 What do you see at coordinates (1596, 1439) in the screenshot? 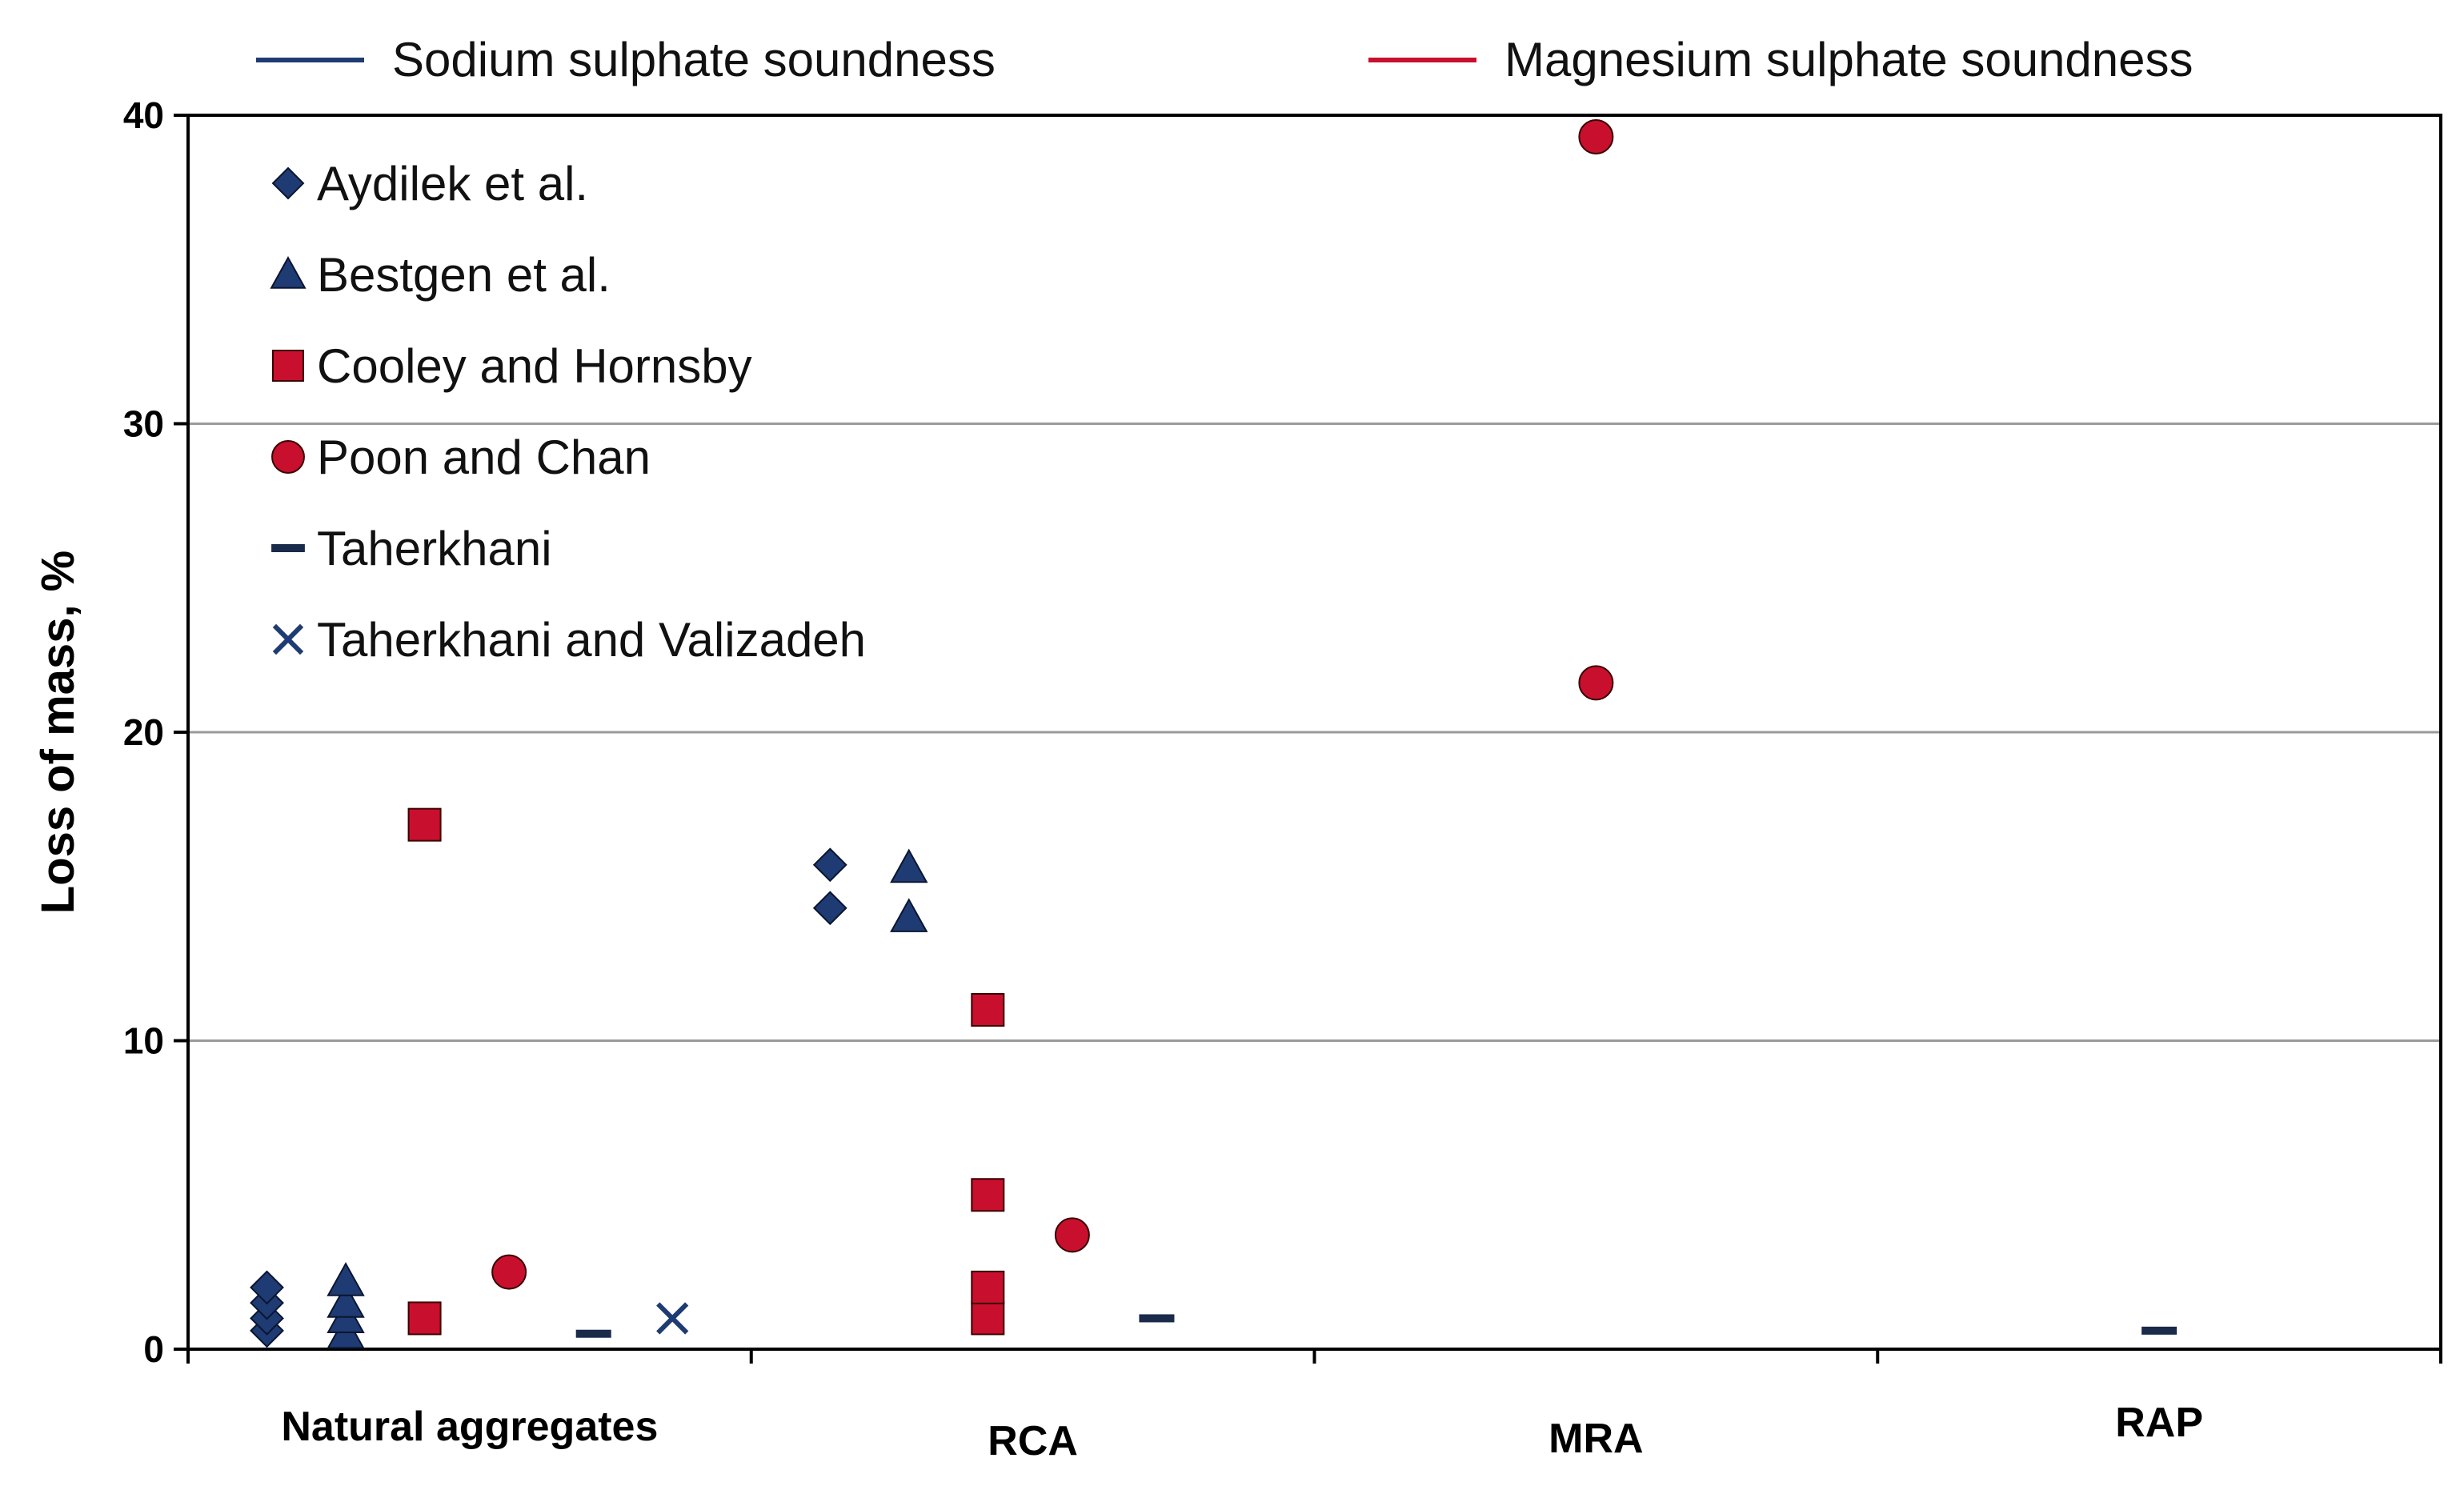
I see `x-category-label: MRA` at bounding box center [1596, 1439].